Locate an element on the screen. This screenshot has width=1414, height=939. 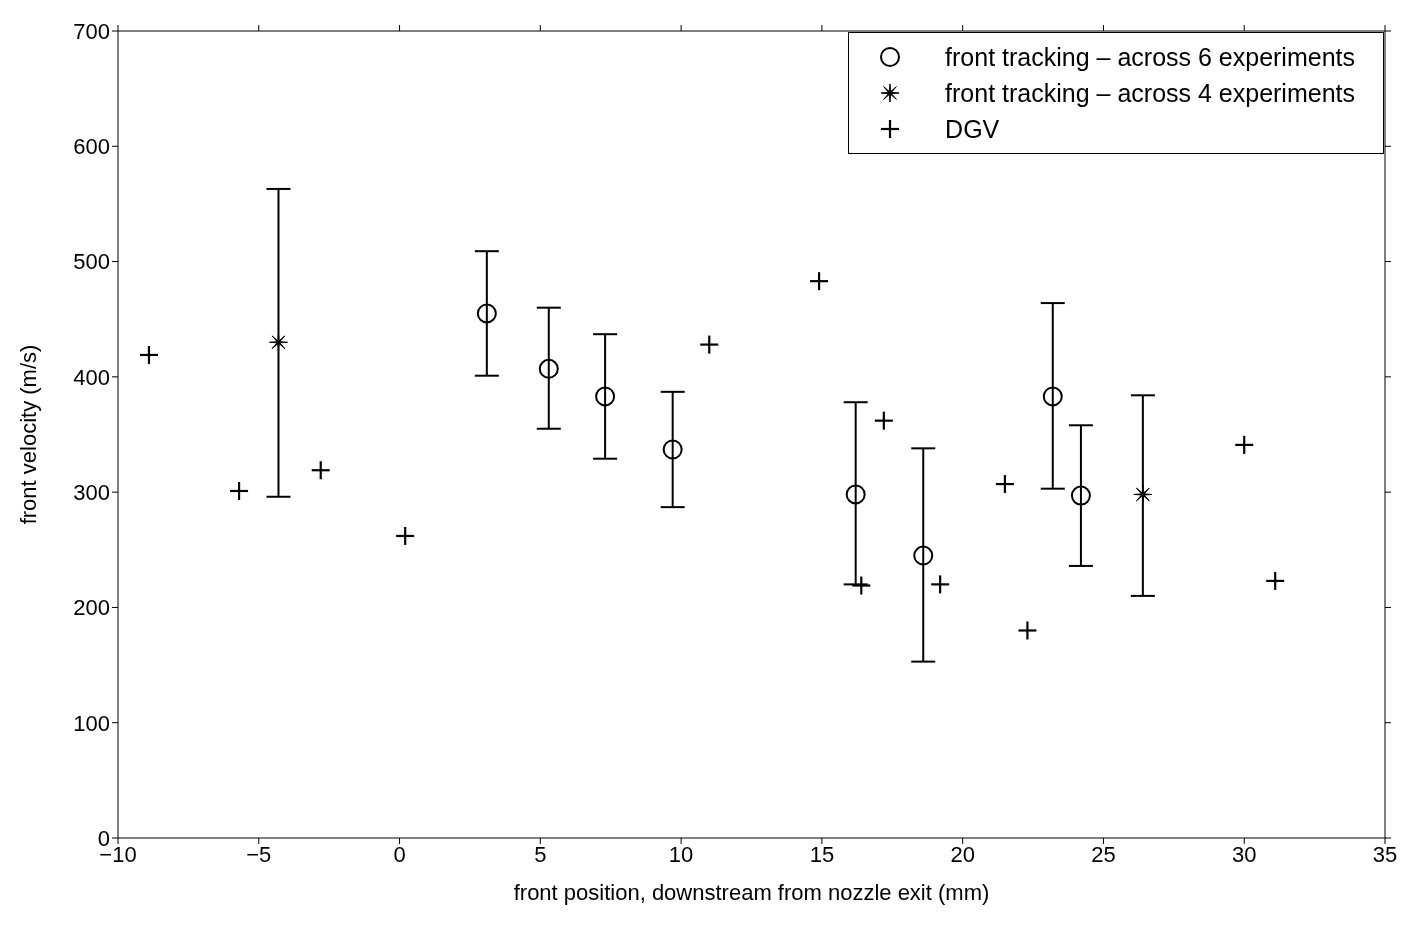
x-tick-label: 20 is located at coordinates (962, 854).